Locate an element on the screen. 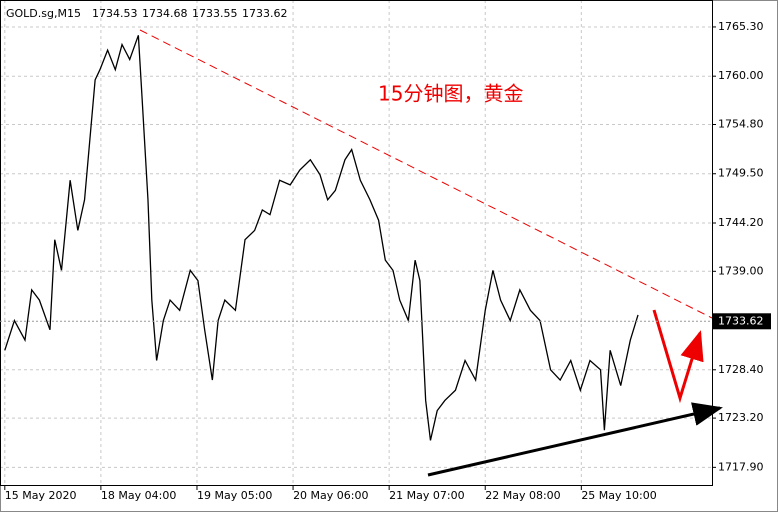 The width and height of the screenshot is (778, 512). price-tag-label: 1733.62 is located at coordinates (741, 320).